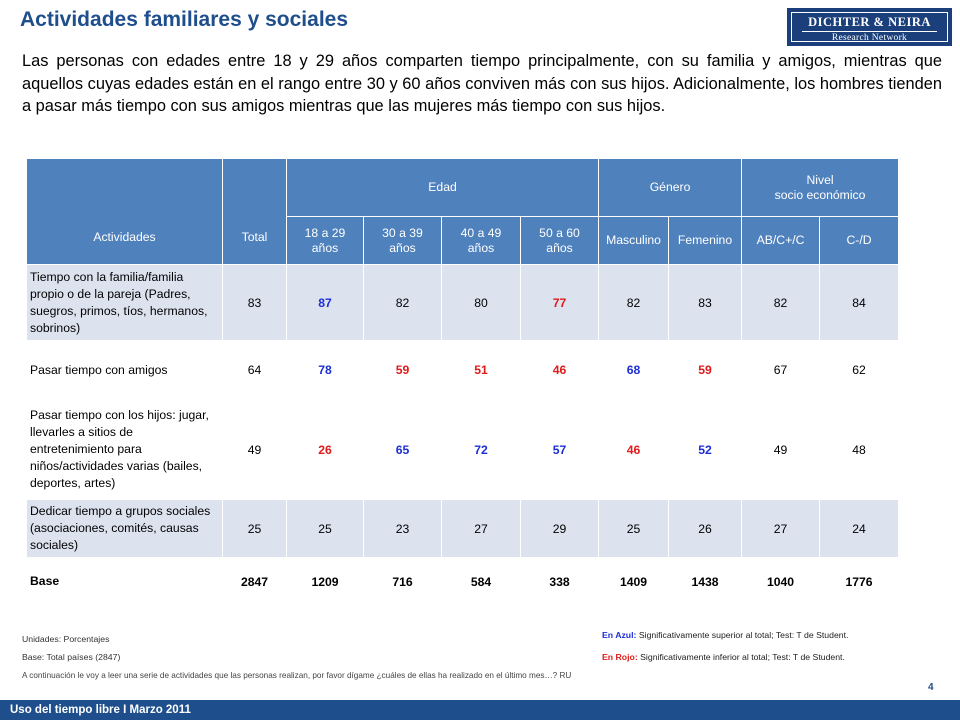 This screenshot has width=960, height=720. What do you see at coordinates (634, 240) in the screenshot?
I see `subheader-masculino: Masculino` at bounding box center [634, 240].